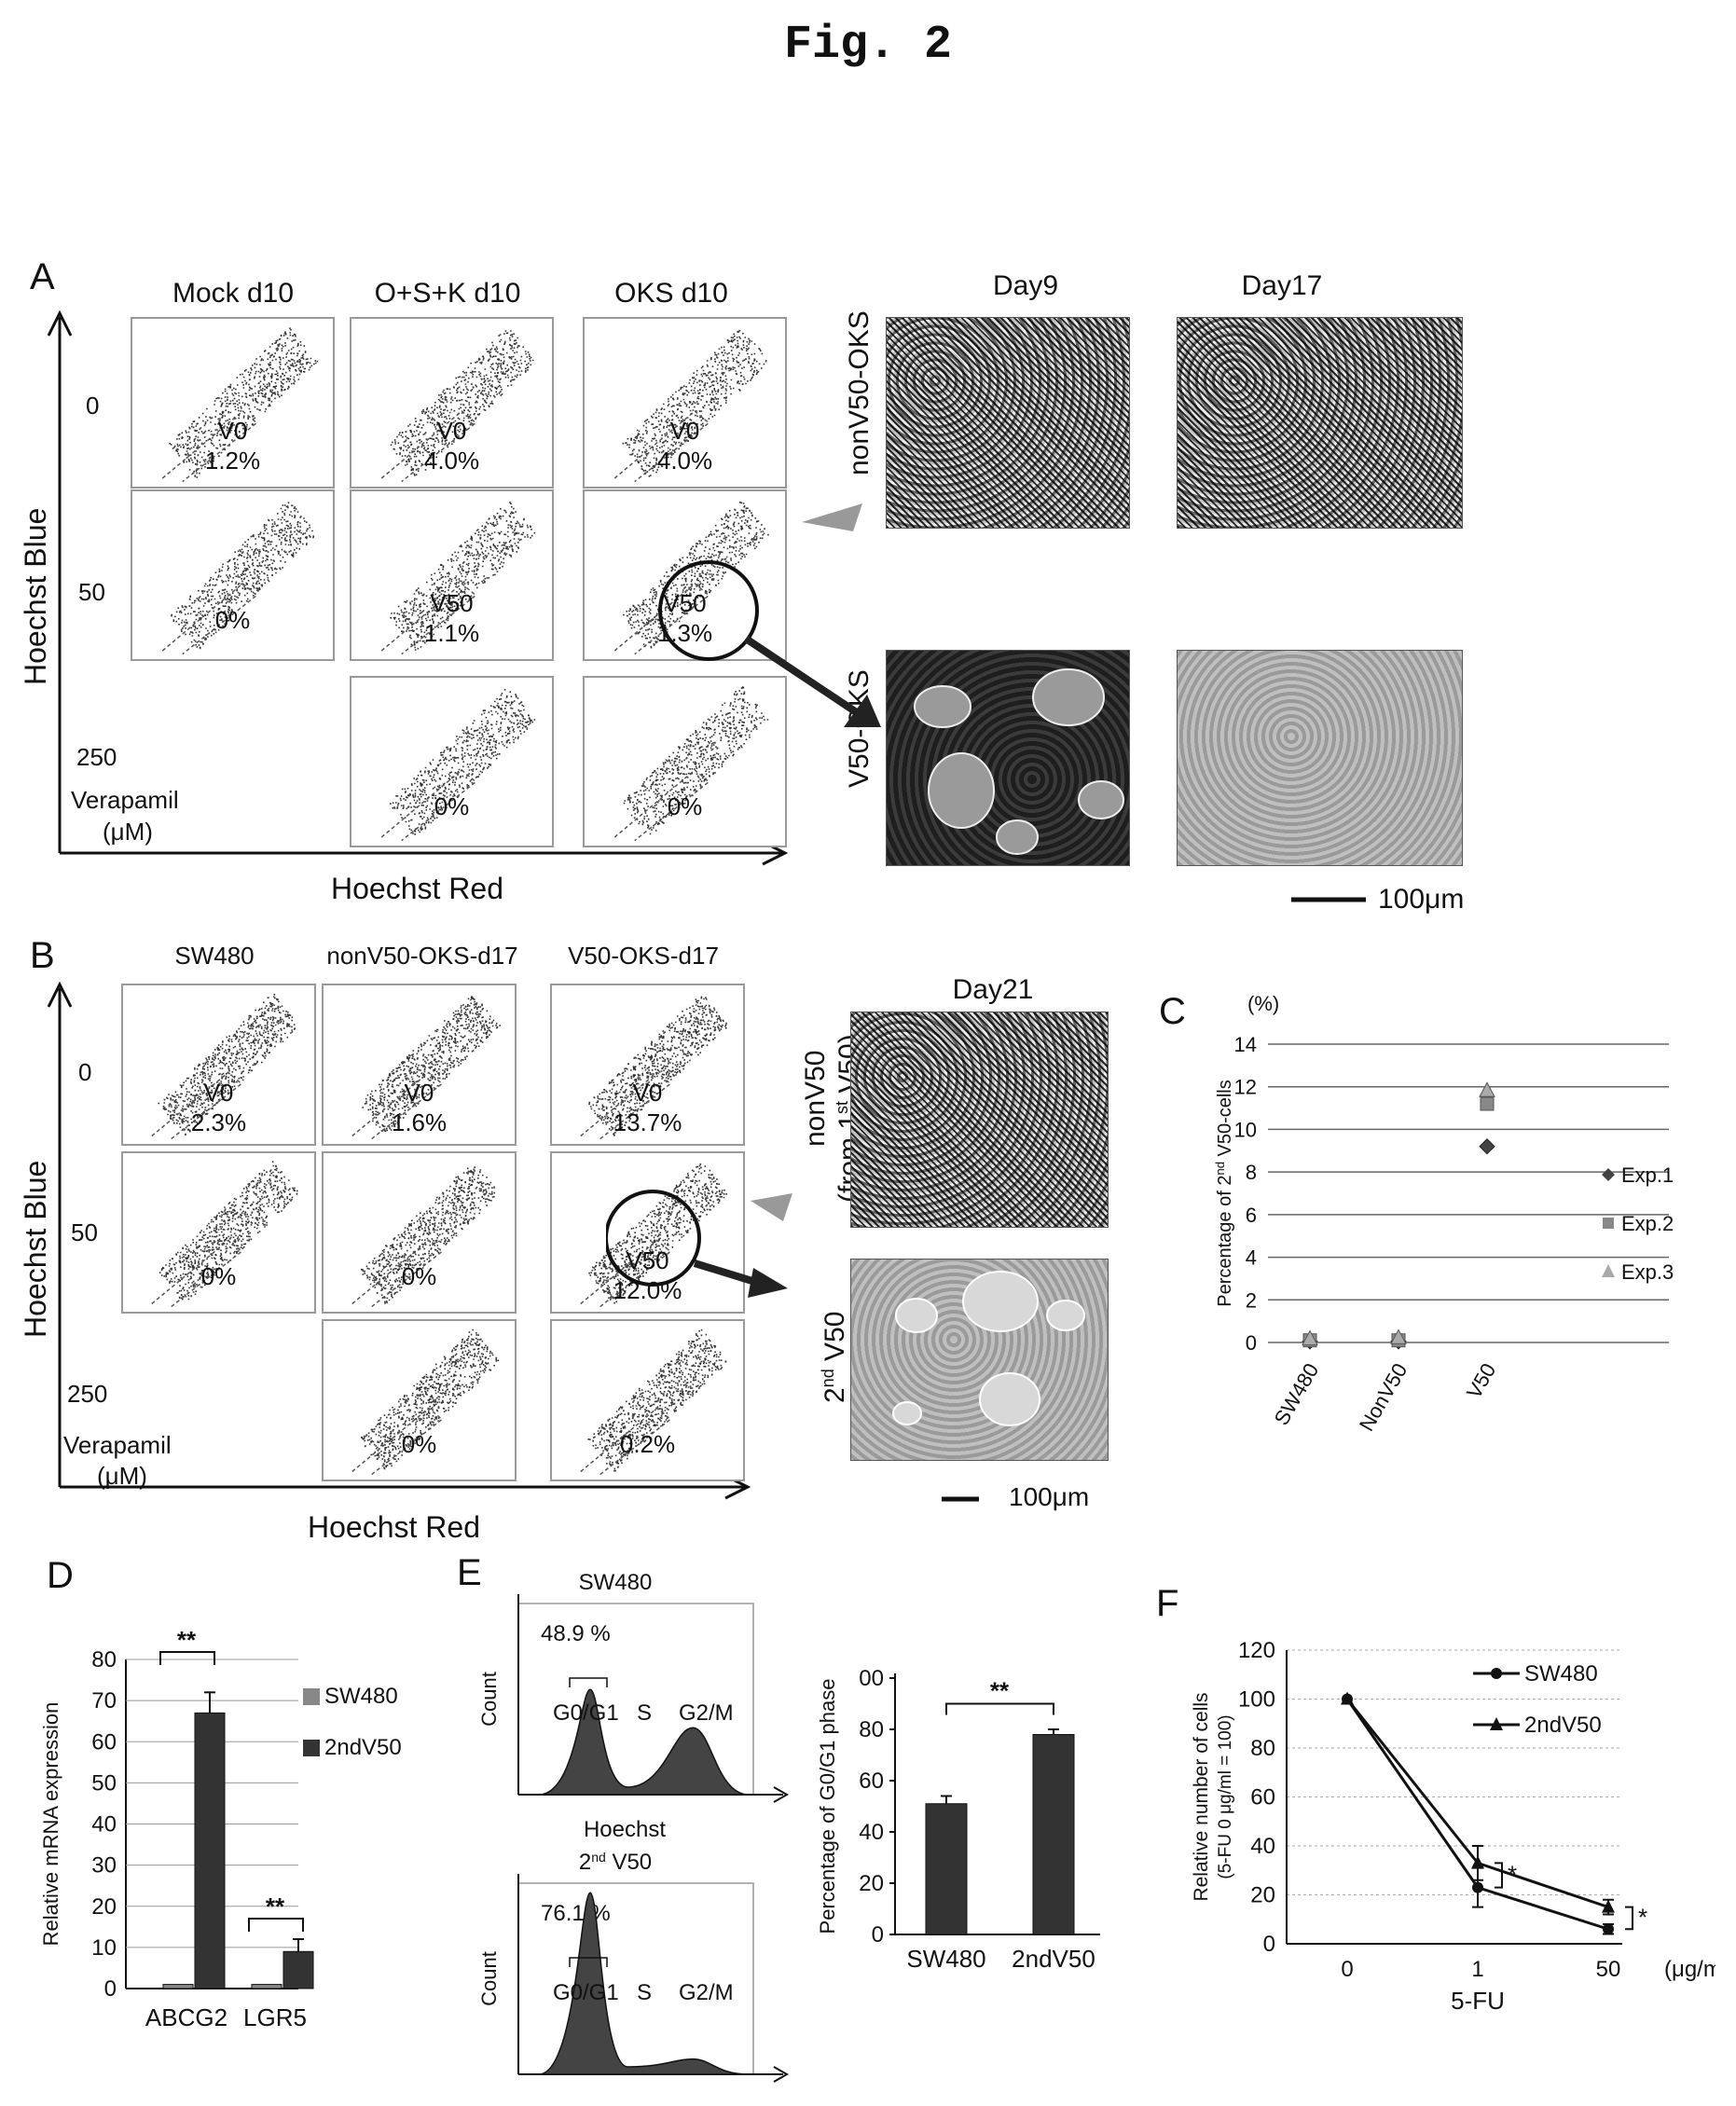 Image resolution: width=1736 pixels, height=2106 pixels. What do you see at coordinates (419, 1107) in the screenshot?
I see `gate-label: V0 1.6%` at bounding box center [419, 1107].